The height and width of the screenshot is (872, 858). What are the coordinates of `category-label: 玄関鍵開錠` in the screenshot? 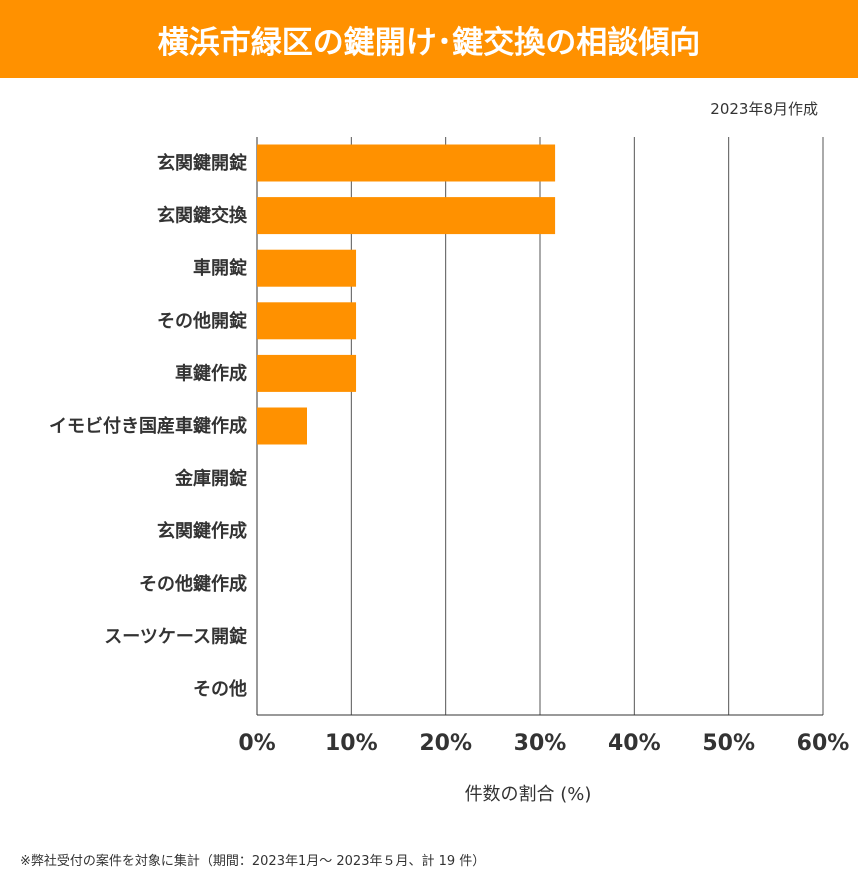 It's located at (202, 163).